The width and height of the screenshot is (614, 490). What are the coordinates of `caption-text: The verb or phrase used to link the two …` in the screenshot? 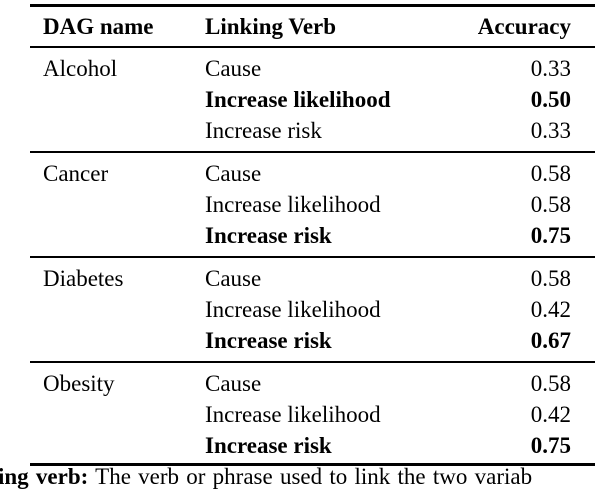 It's located at (310, 476).